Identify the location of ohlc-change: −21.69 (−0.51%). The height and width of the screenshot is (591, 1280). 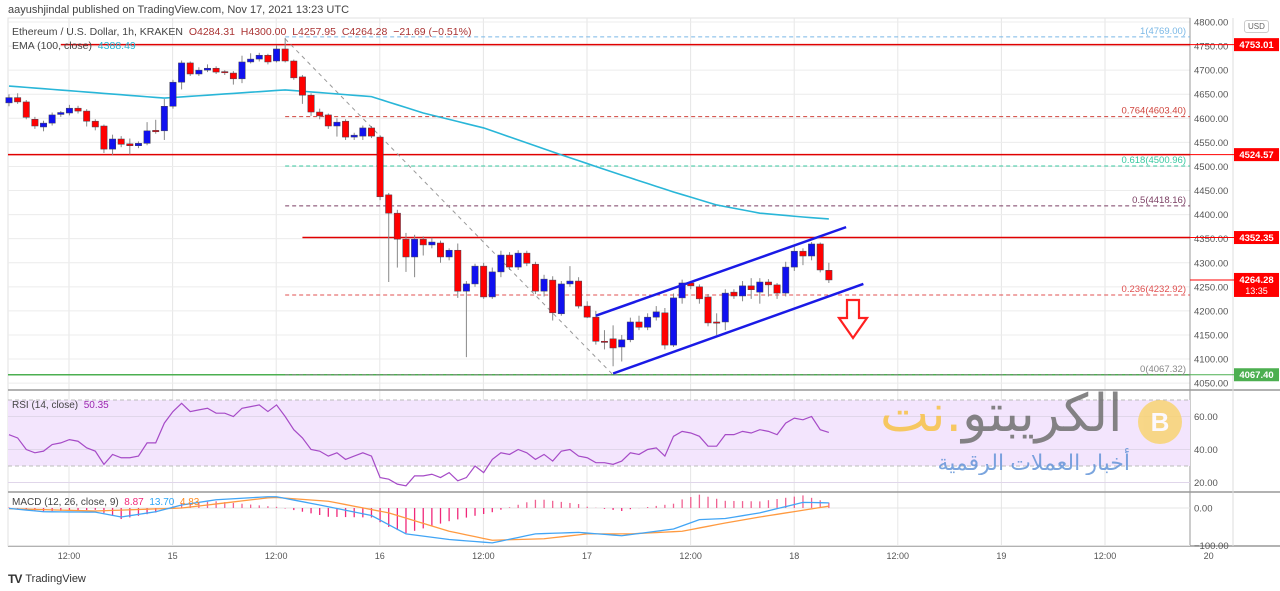
(432, 32).